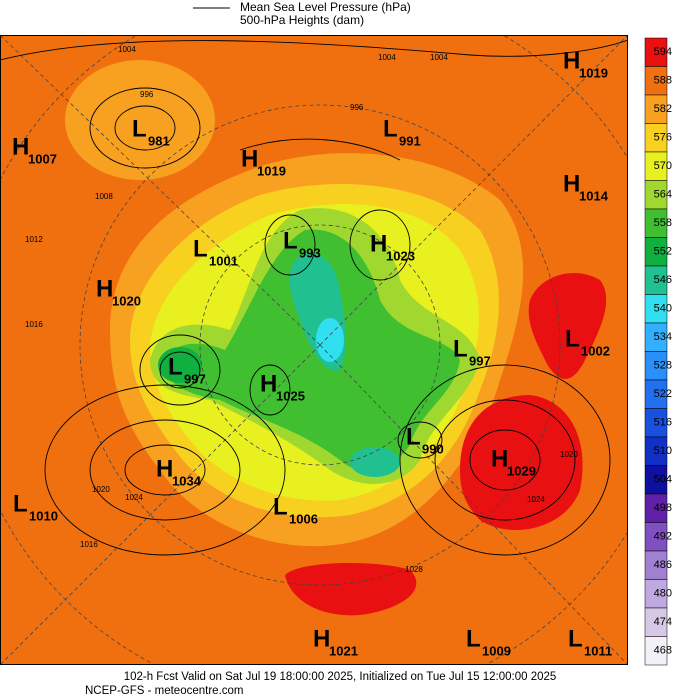 The width and height of the screenshot is (681, 700). What do you see at coordinates (290, 395) in the screenshot?
I see `center-pressure: 1025` at bounding box center [290, 395].